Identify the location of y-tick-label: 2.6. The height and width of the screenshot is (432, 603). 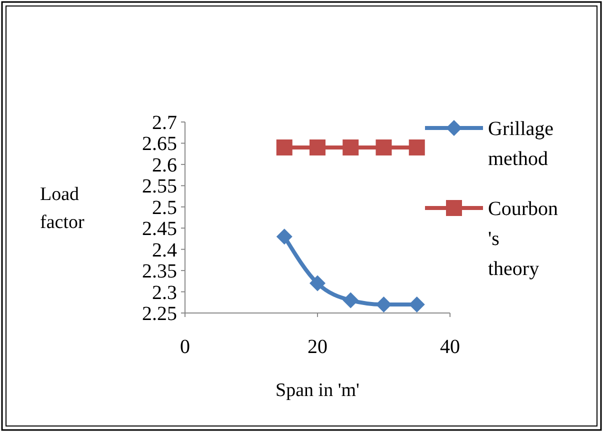
(164, 165).